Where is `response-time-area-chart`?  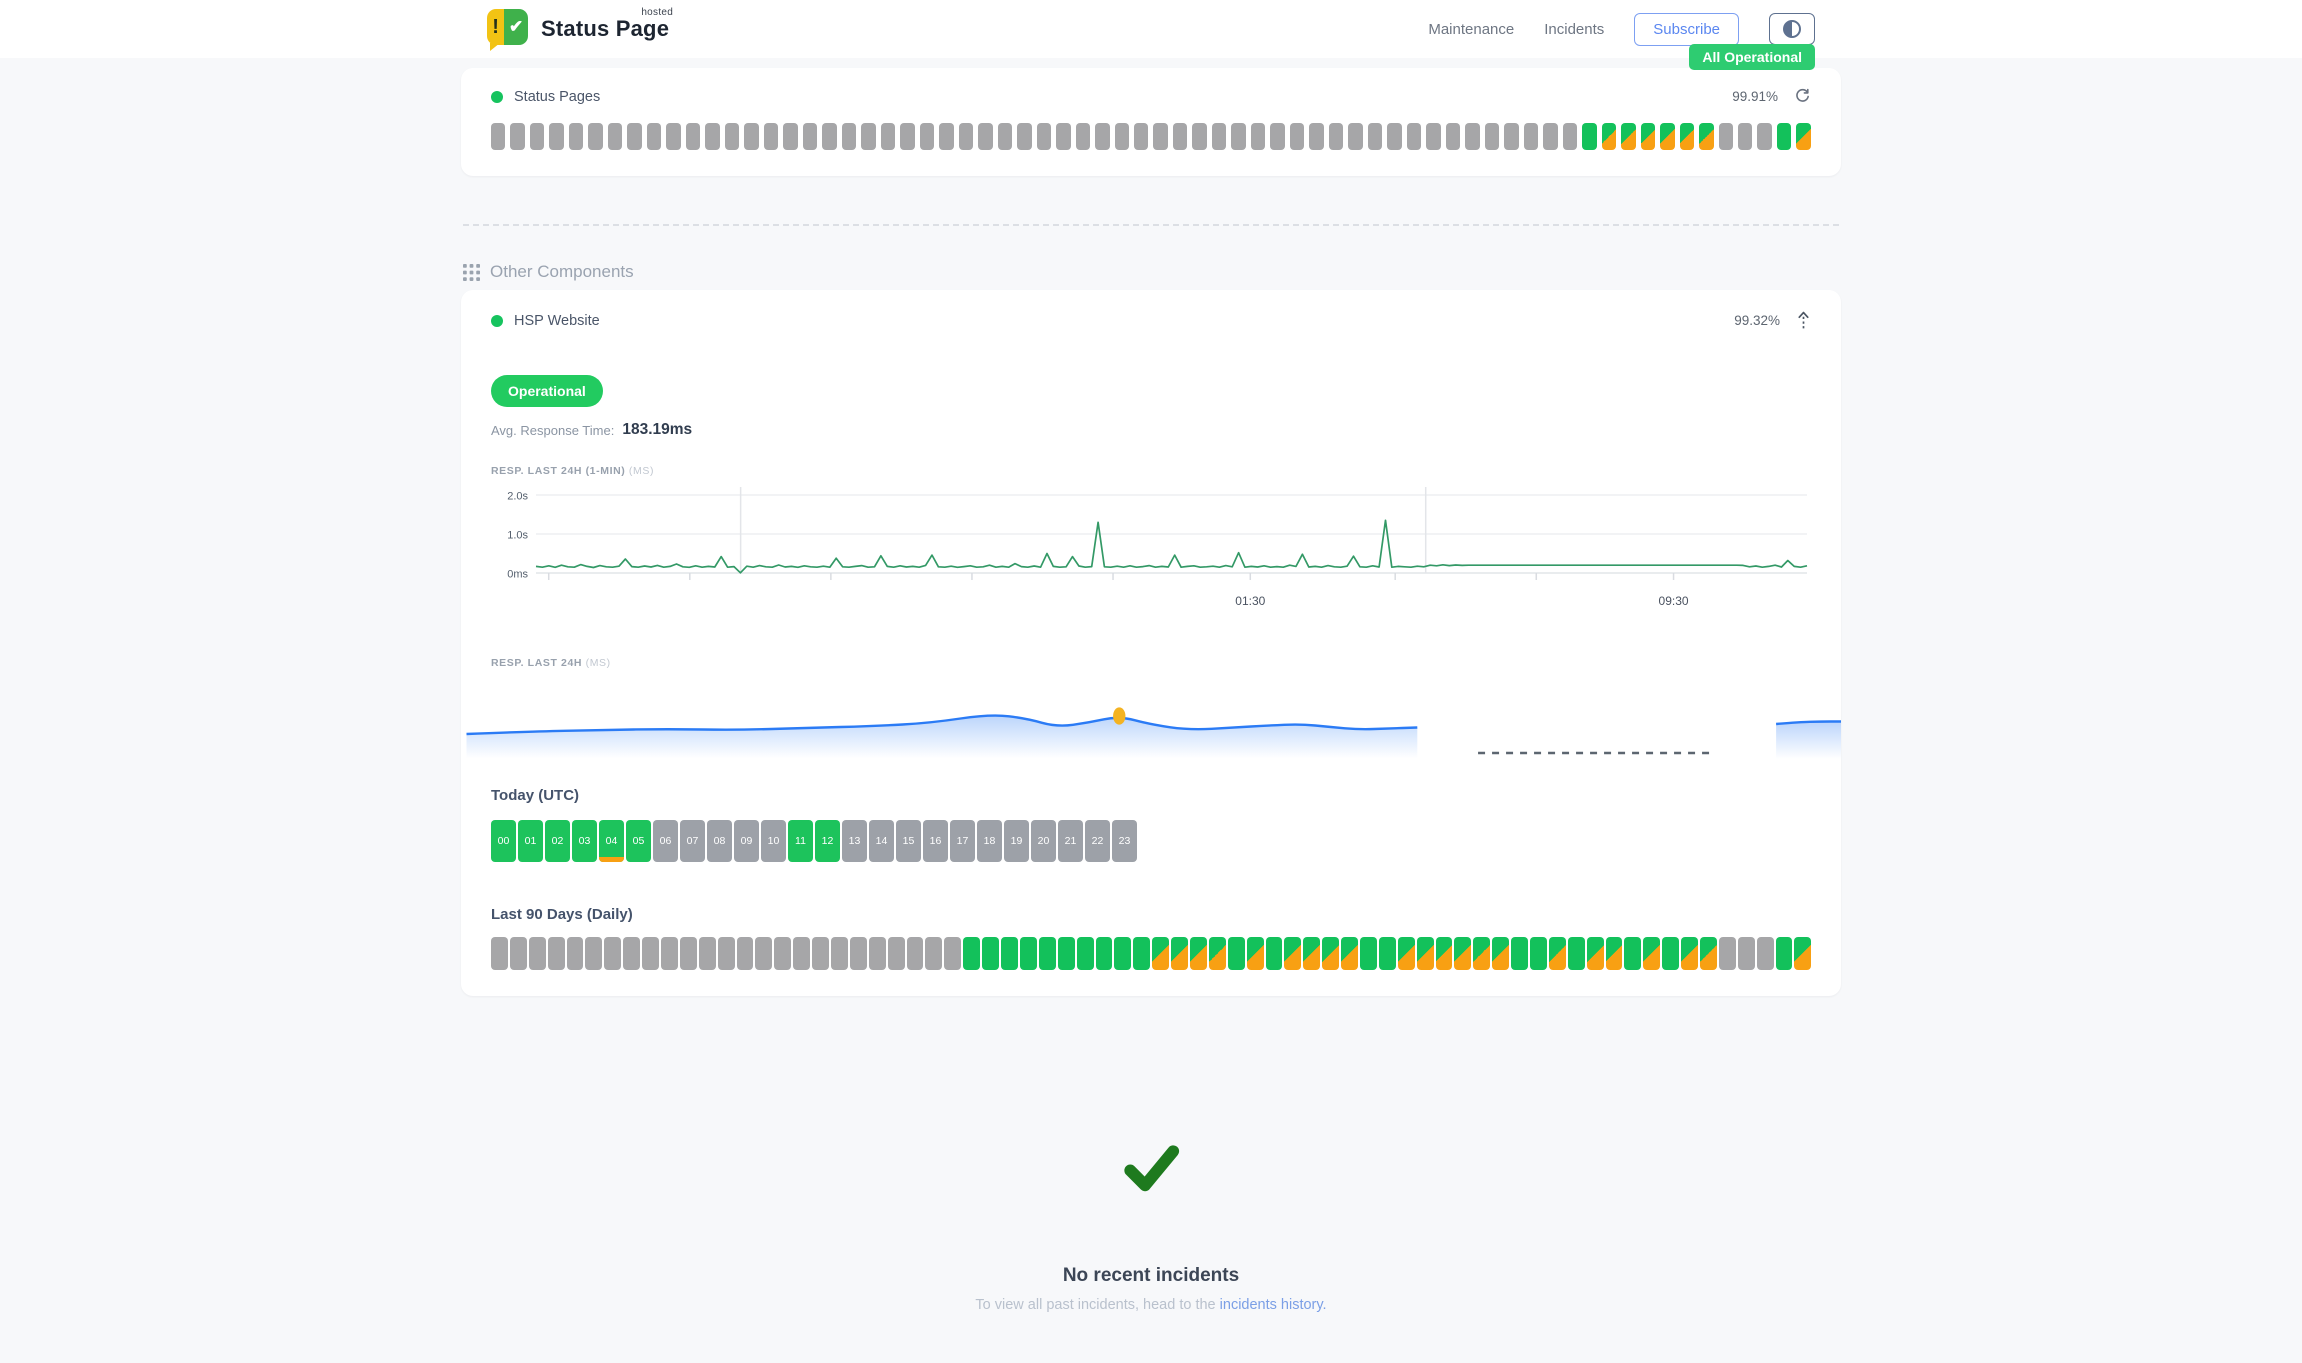
response-time-area-chart is located at coordinates (1151, 723).